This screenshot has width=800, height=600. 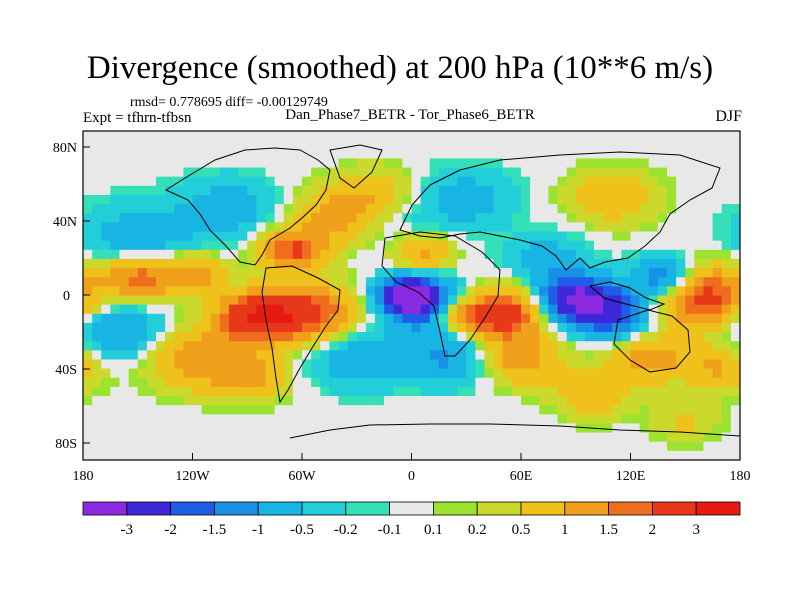 What do you see at coordinates (411, 519) in the screenshot?
I see `colorbar: -3 -2 -1.5 -1 -0.5 -0.2 -0.1 0.1 0.2 0.5 1 1.5 2 3` at bounding box center [411, 519].